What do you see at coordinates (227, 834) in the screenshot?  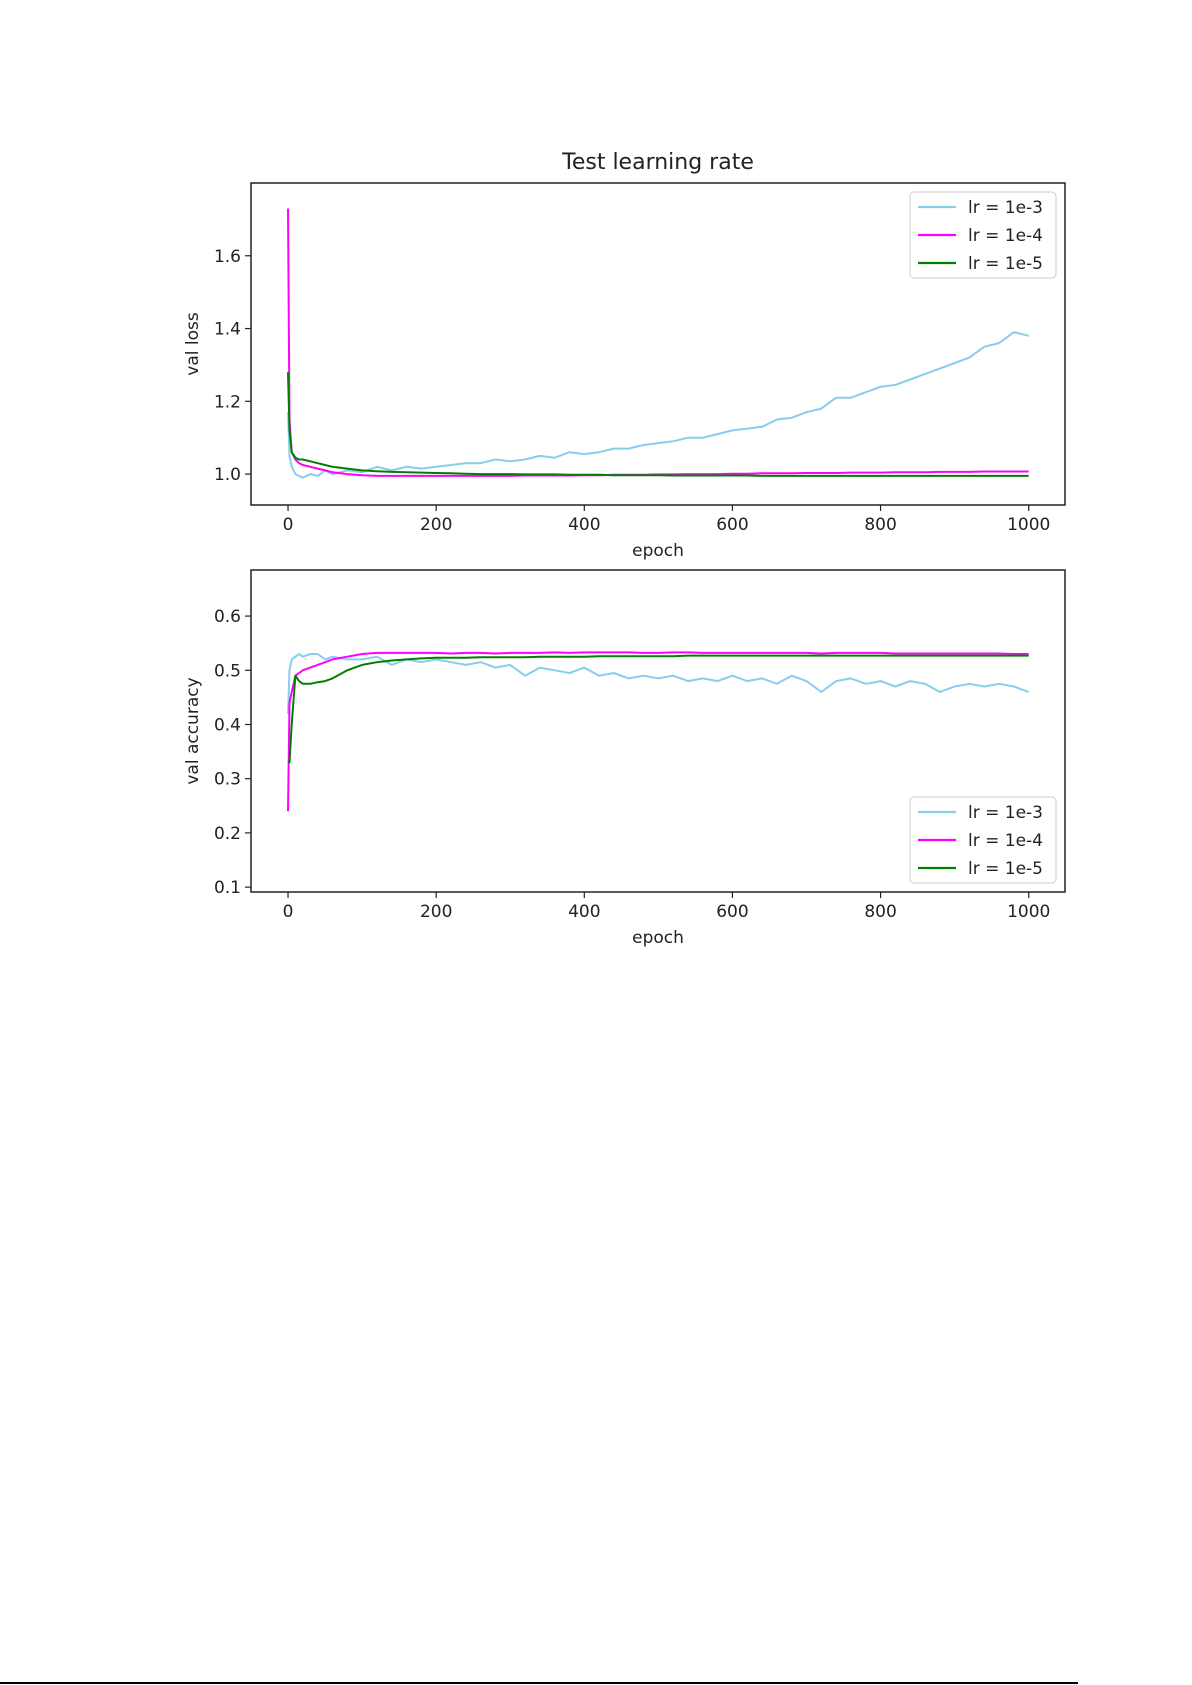 I see `y-tick-label: 0.2` at bounding box center [227, 834].